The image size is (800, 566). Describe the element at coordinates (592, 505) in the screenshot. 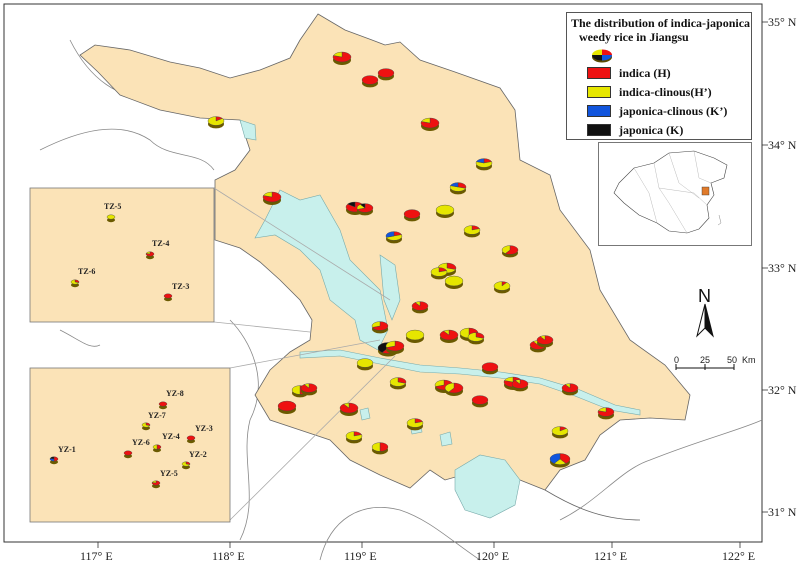

I see `southern-boundary` at that location.